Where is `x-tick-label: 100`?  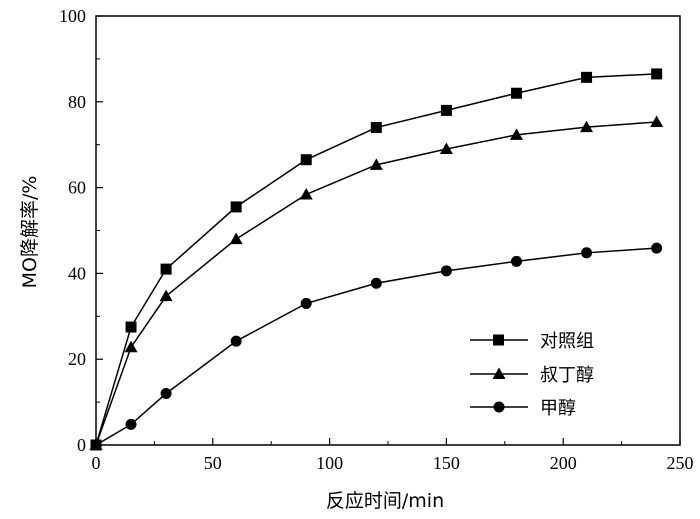 x-tick-label: 100 is located at coordinates (329, 463).